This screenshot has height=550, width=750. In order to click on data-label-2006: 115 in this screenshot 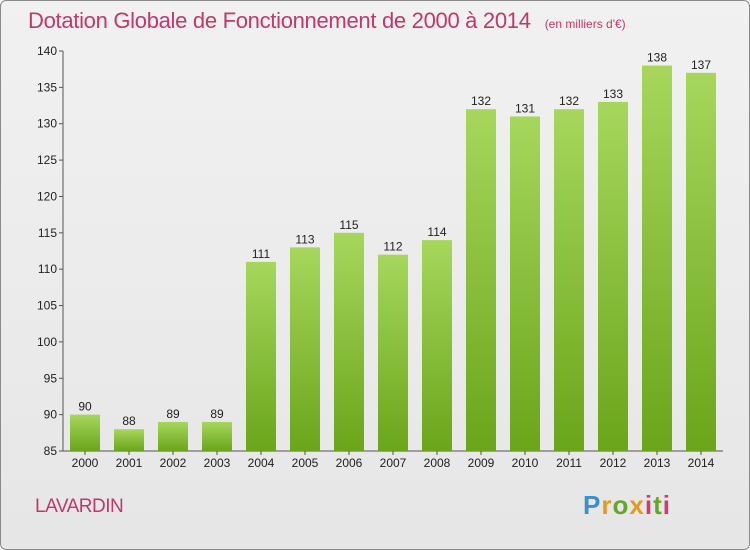, I will do `click(348, 225)`.